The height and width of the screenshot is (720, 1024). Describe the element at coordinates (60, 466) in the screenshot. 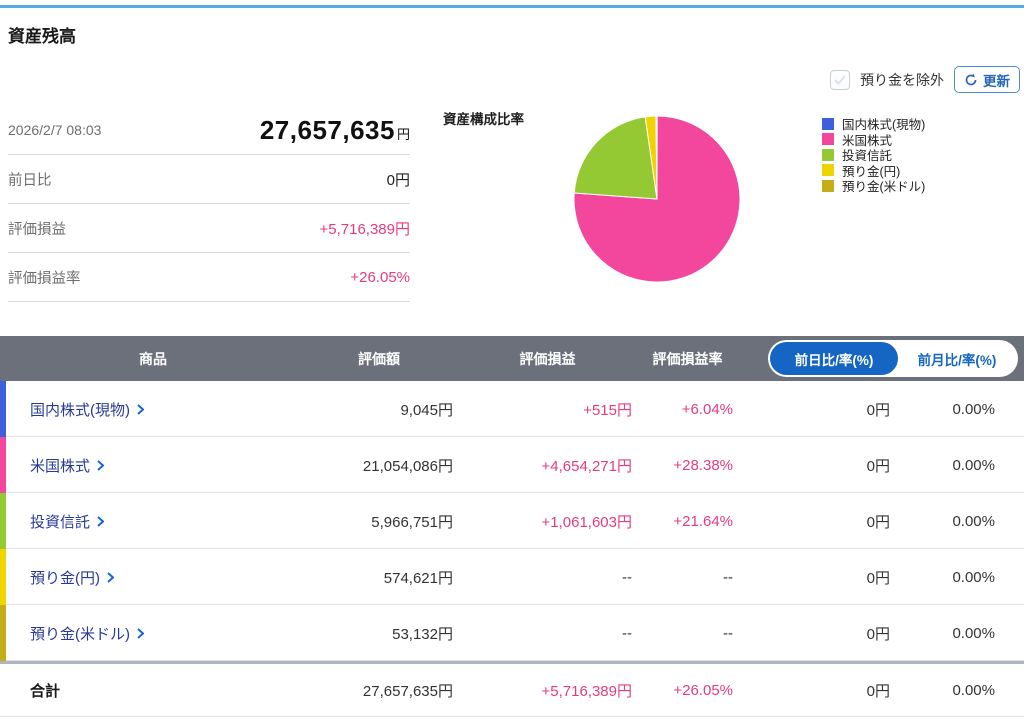

I see `product-link: 米国株式` at that location.